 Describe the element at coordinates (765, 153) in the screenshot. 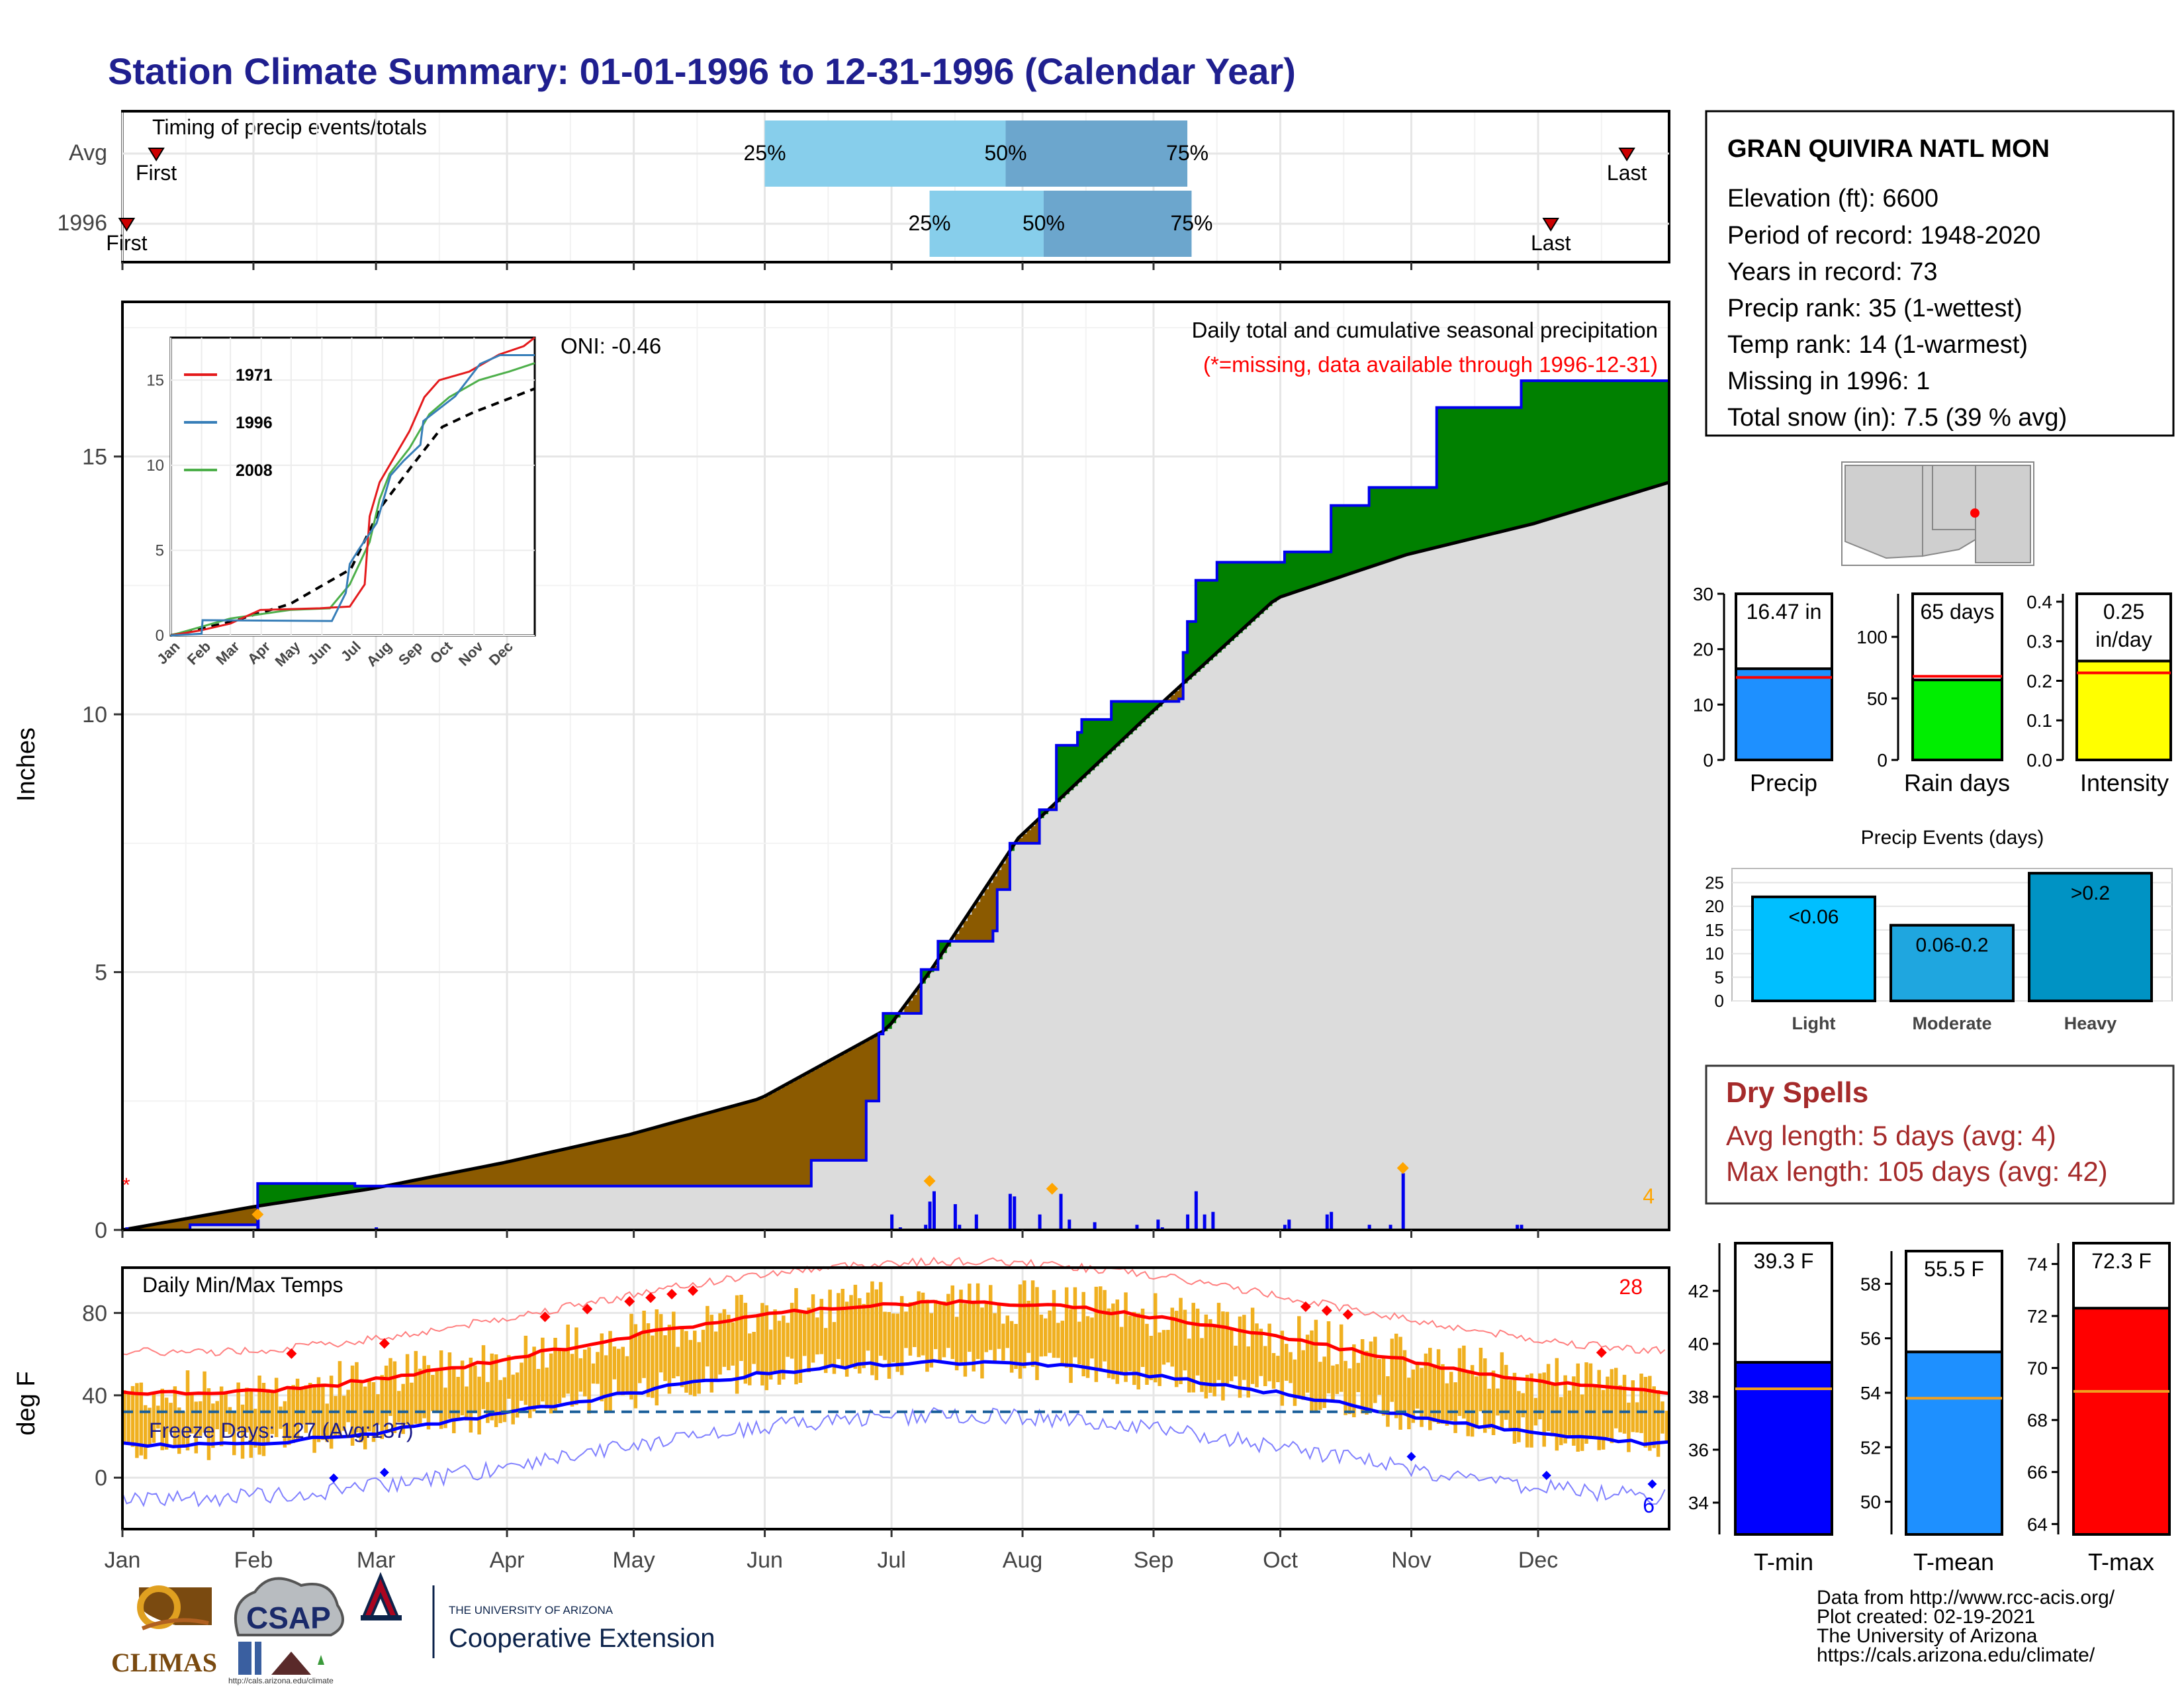

I see `timing-label-q25: 25%` at that location.